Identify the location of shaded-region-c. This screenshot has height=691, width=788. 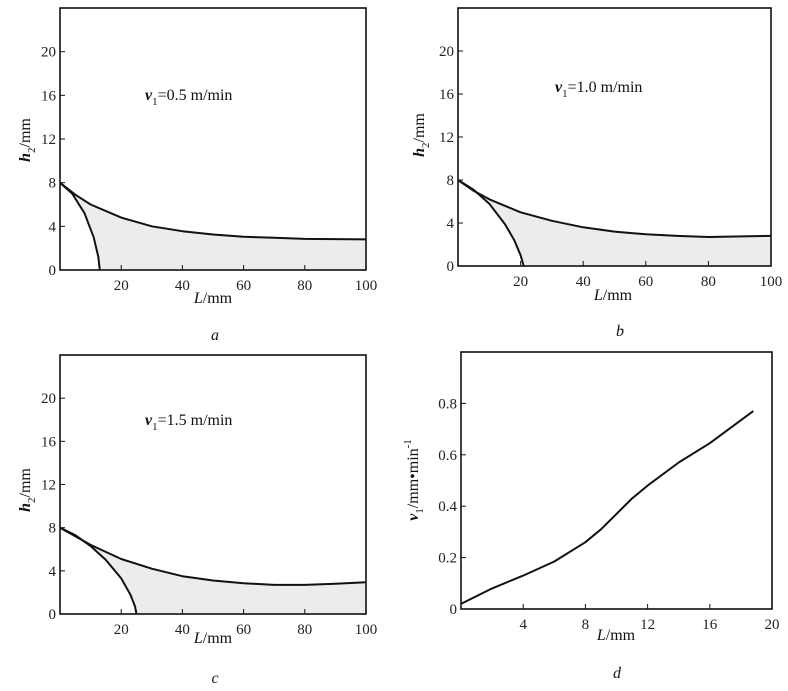
(213, 570).